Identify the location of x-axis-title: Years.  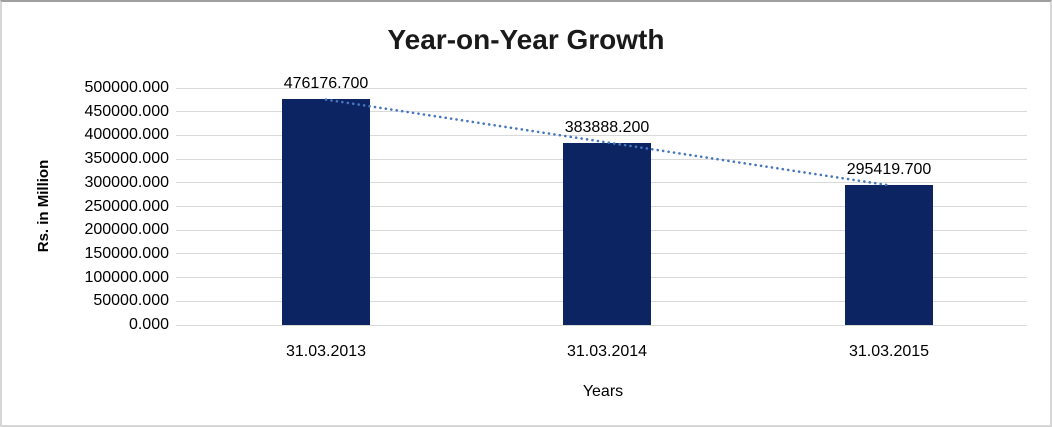
(603, 391).